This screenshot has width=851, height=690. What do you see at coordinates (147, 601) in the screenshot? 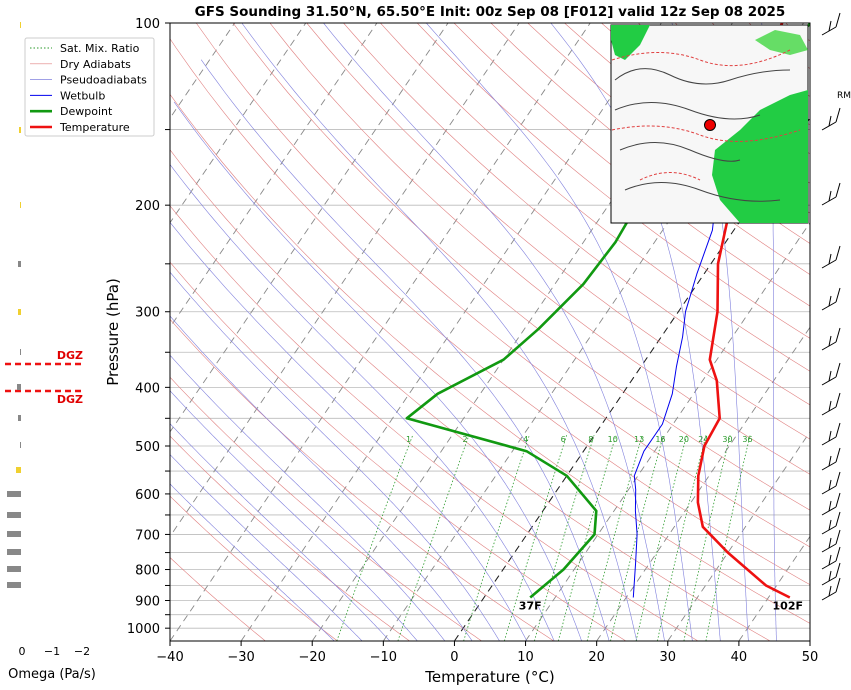
I see `y-tick-label: 900` at bounding box center [147, 601].